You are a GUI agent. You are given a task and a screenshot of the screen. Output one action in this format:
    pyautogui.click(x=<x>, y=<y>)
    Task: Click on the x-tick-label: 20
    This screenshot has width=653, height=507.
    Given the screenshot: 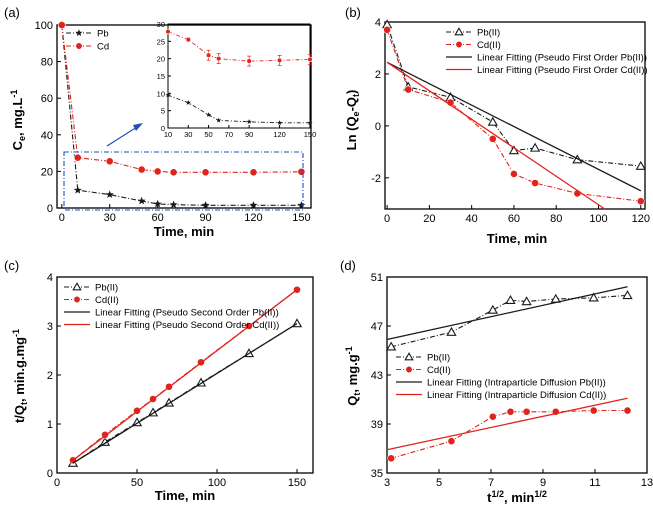 What is the action you would take?
    pyautogui.click(x=429, y=219)
    